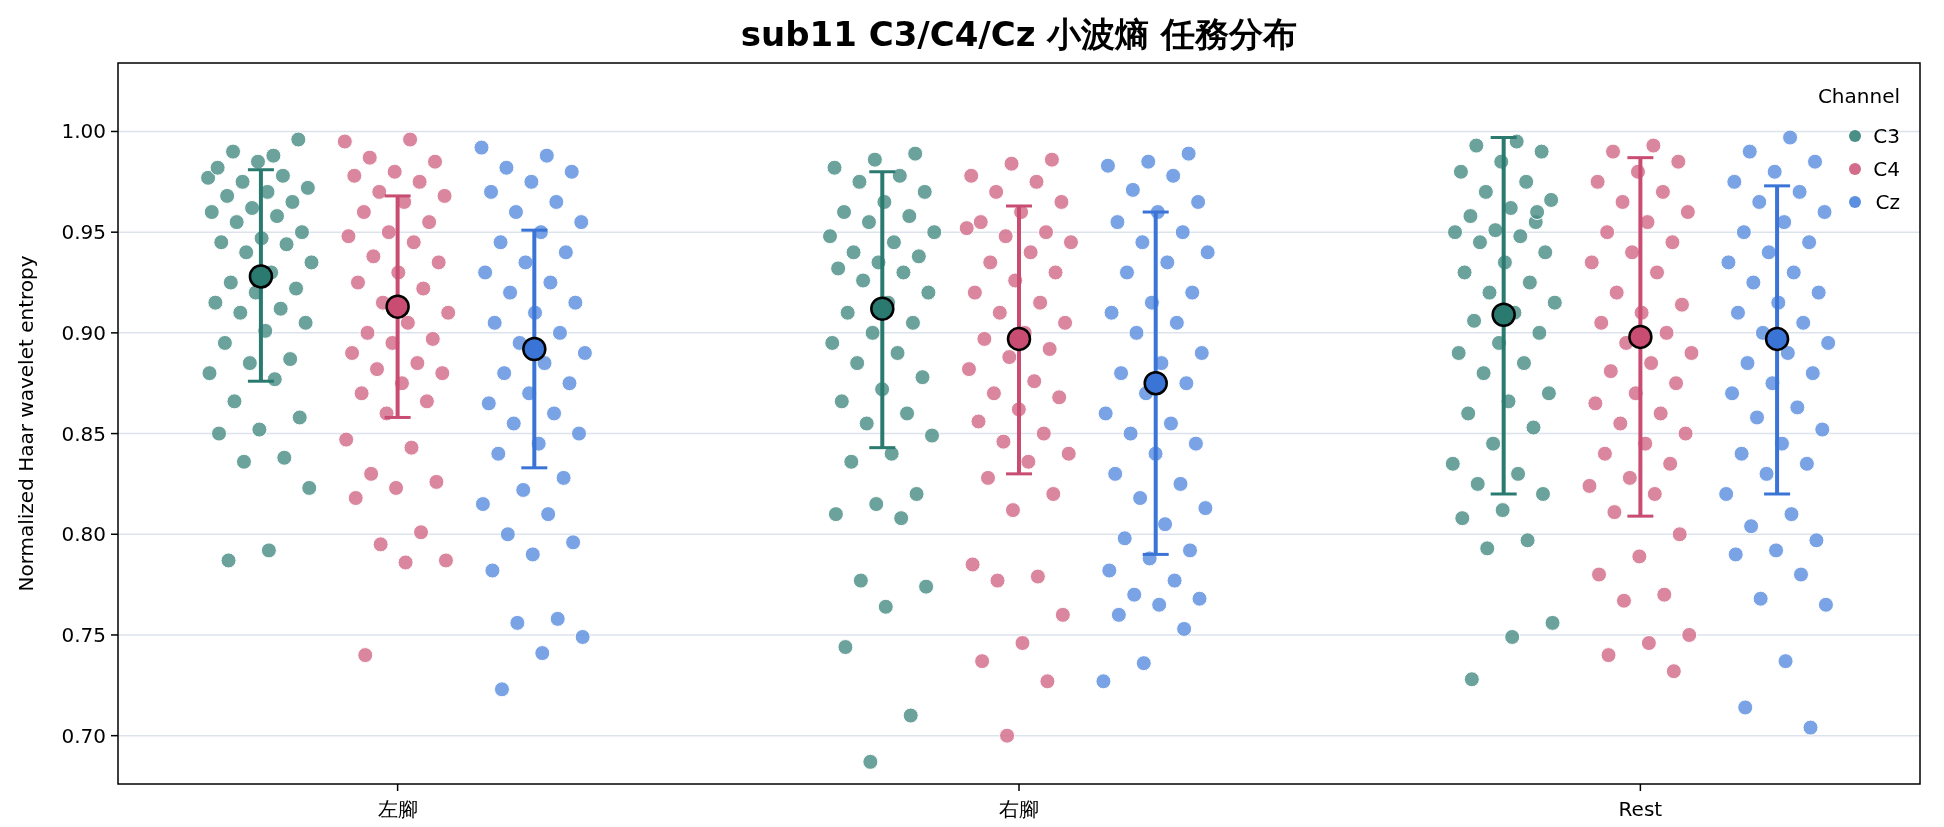 The image size is (1944, 827). Describe the element at coordinates (83, 634) in the screenshot. I see `y-tick-label: 0.75` at that location.